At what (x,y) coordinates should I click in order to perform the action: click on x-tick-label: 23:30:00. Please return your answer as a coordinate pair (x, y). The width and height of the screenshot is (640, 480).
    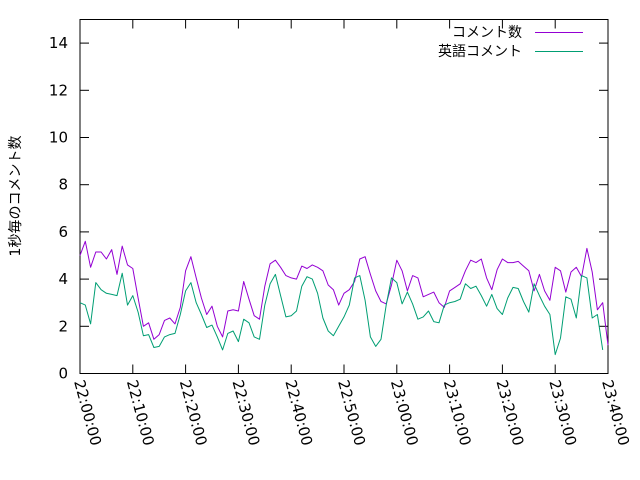
    Looking at the image, I should click on (562, 413).